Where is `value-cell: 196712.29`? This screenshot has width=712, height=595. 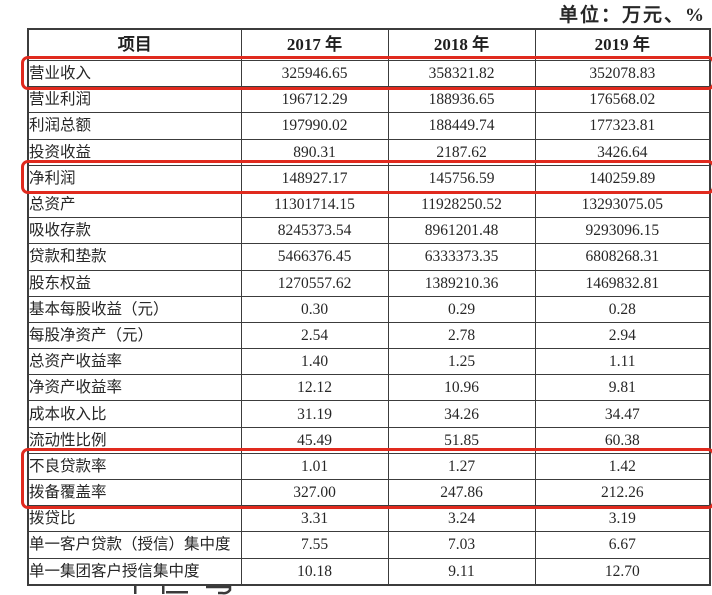
value-cell: 196712.29 is located at coordinates (314, 100).